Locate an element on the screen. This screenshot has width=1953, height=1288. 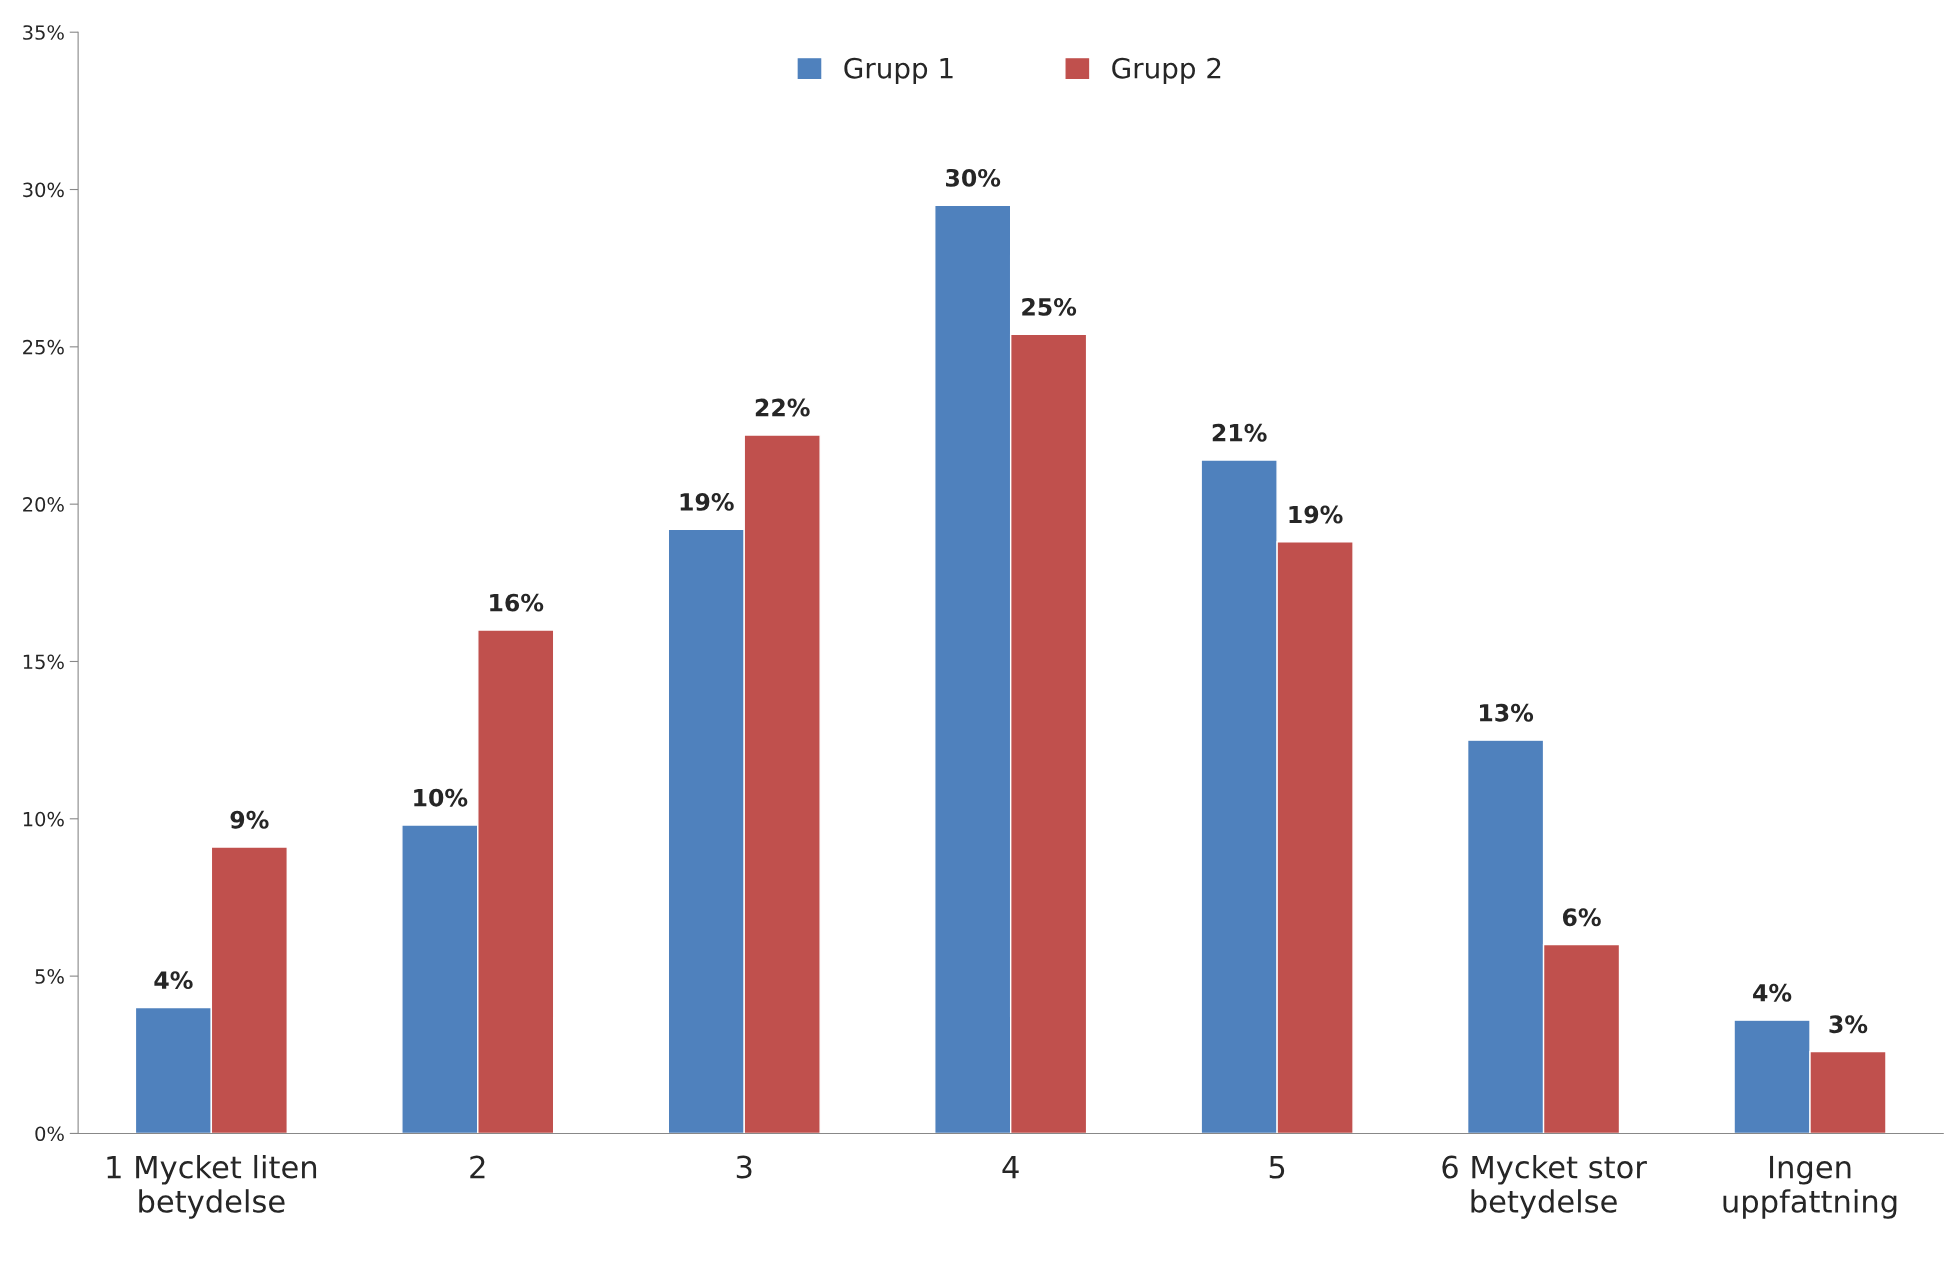
y-tick-label: 35% is located at coordinates (43, 32).